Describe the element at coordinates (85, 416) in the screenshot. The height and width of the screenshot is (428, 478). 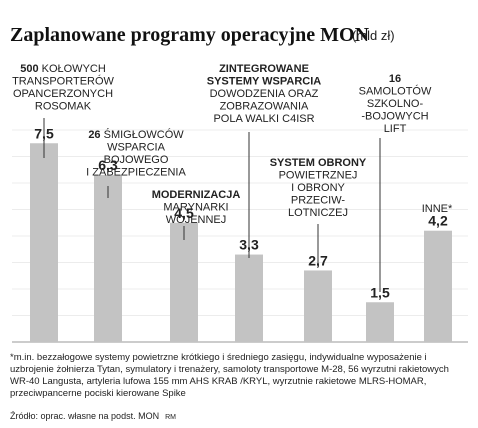
I see `source-text: Źródło: oprac. własne na podst. MON` at that location.